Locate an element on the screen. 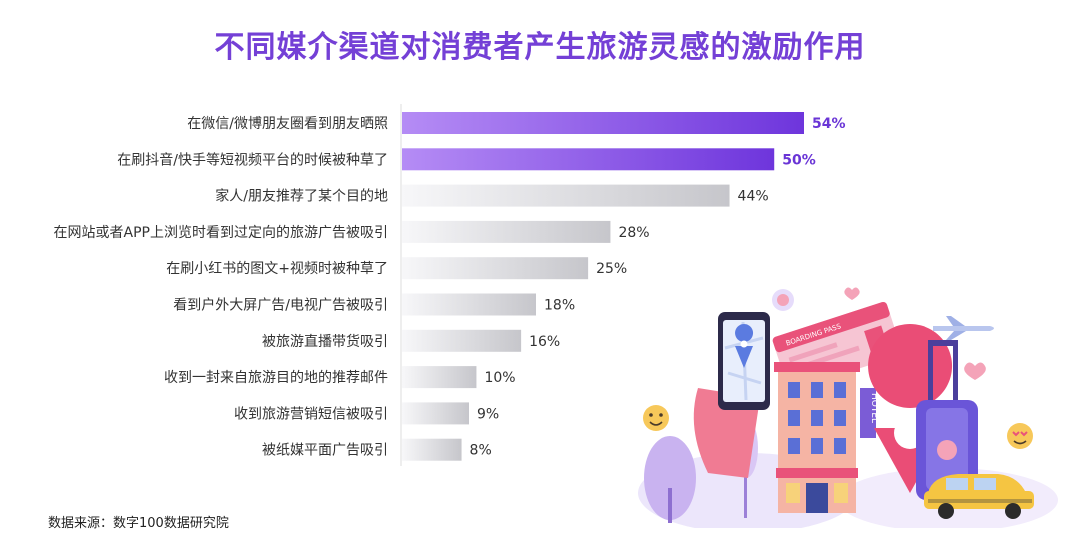 The height and width of the screenshot is (548, 1080). value-label: 16% is located at coordinates (544, 342).